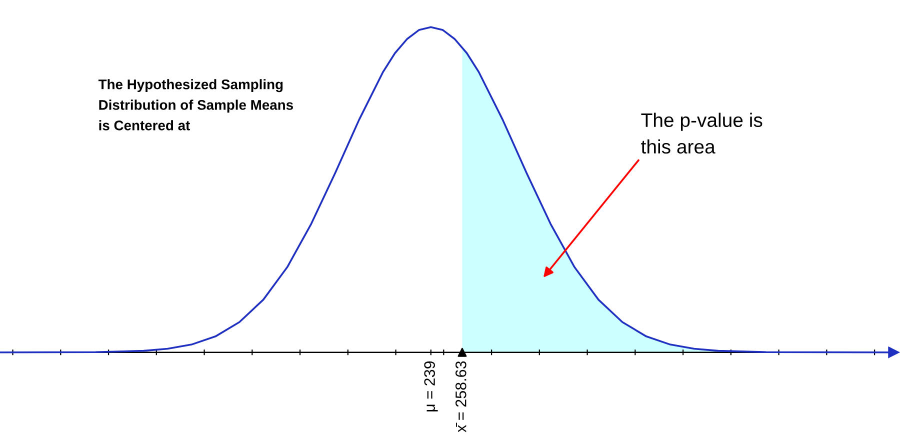  Describe the element at coordinates (701, 133) in the screenshot. I see `annotation: The p-value is this area` at that location.